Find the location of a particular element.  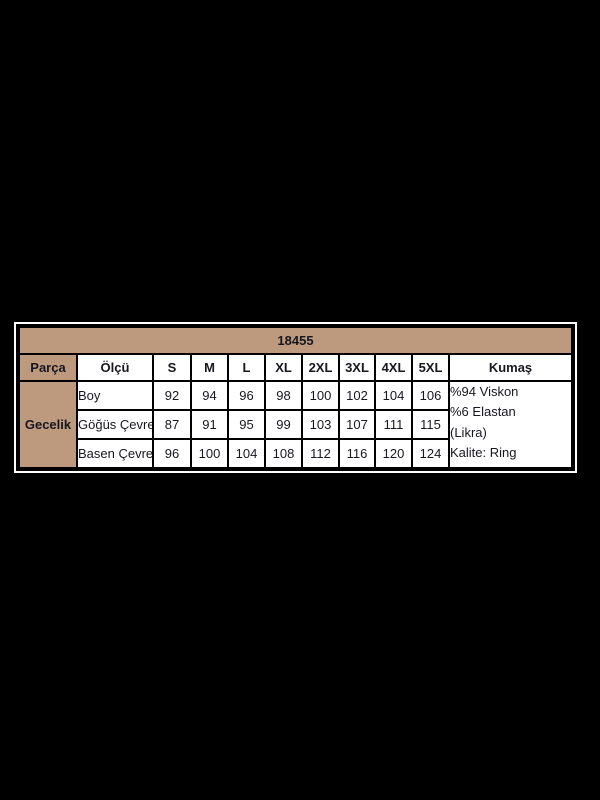

col-header-size-4xl: 4XL is located at coordinates (393, 367).